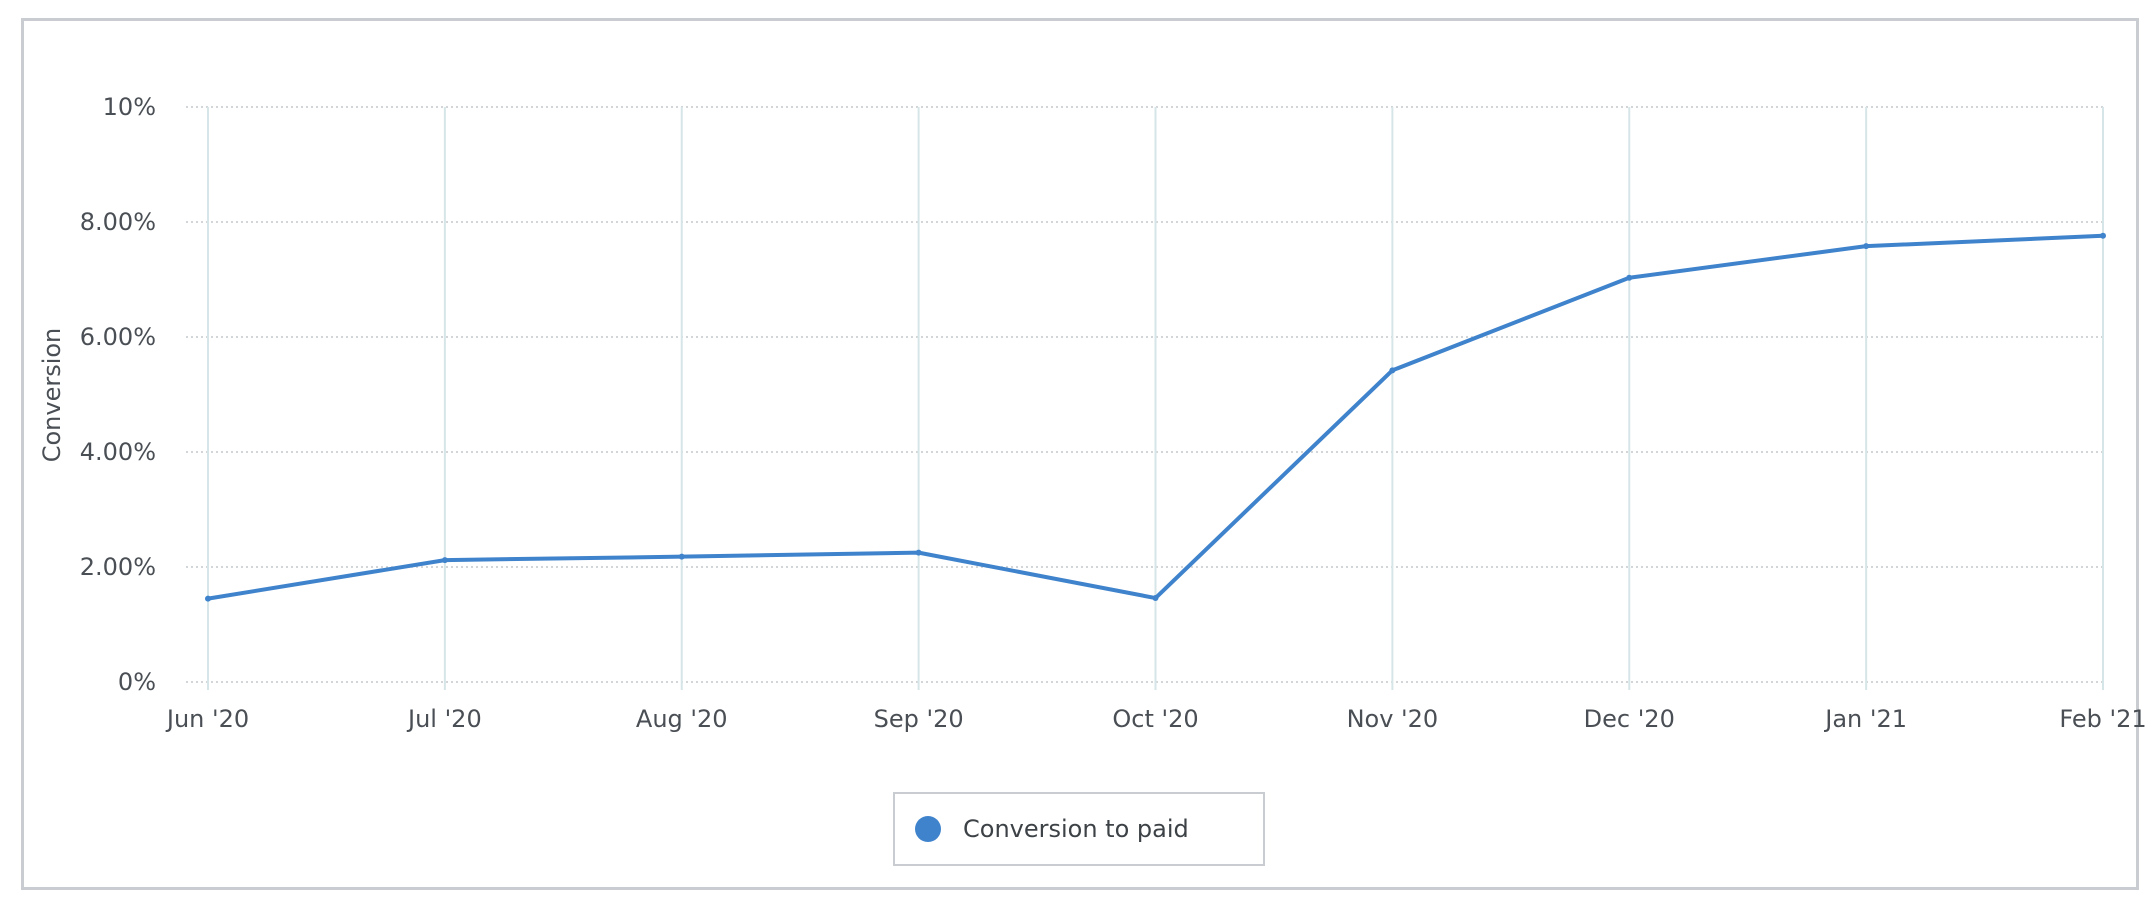  What do you see at coordinates (1076, 829) in the screenshot?
I see `legend-label: Conversion to paid` at bounding box center [1076, 829].